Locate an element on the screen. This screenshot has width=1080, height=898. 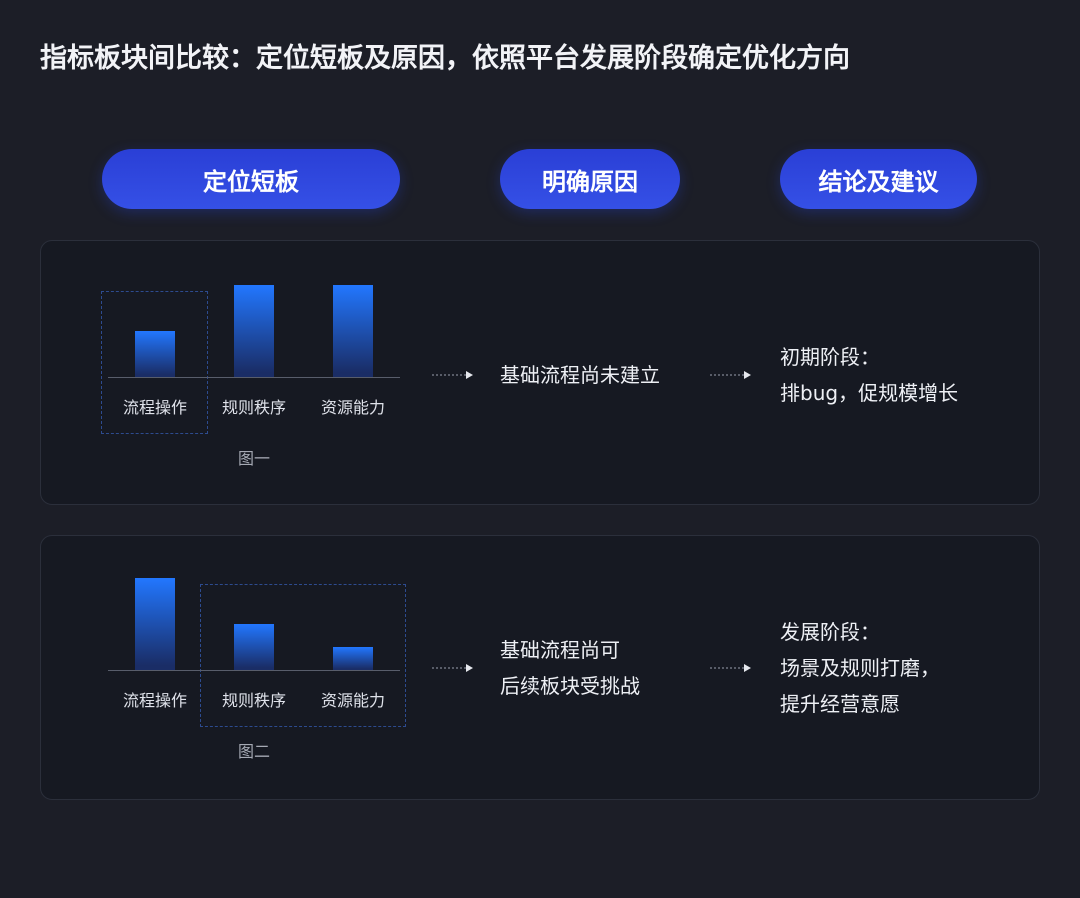
conclusion-detail: 排bug，促规模增长 is located at coordinates (869, 393).